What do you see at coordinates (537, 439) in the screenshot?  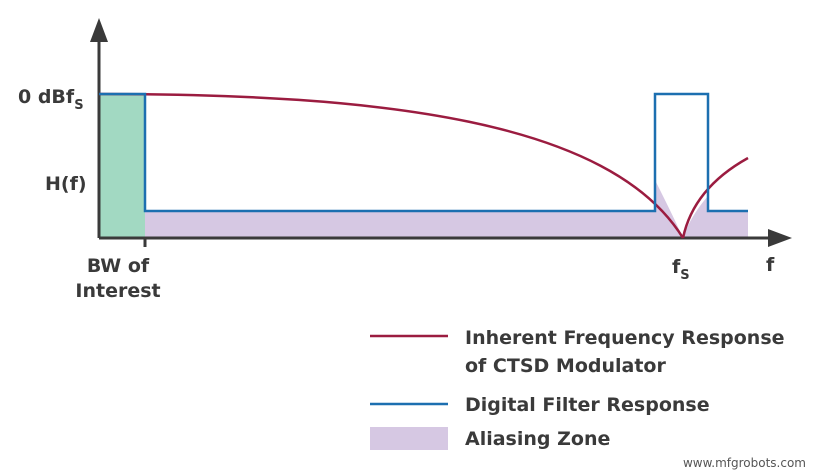 I see `legend-label: Aliasing Zone` at bounding box center [537, 439].